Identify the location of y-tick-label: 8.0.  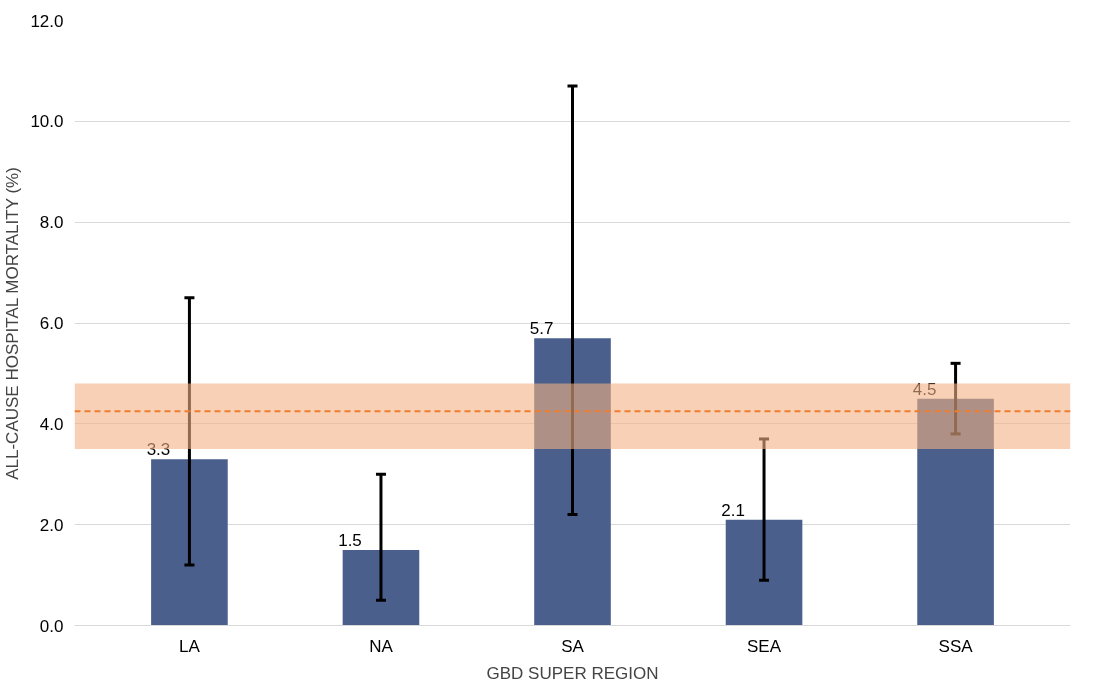
(51, 223).